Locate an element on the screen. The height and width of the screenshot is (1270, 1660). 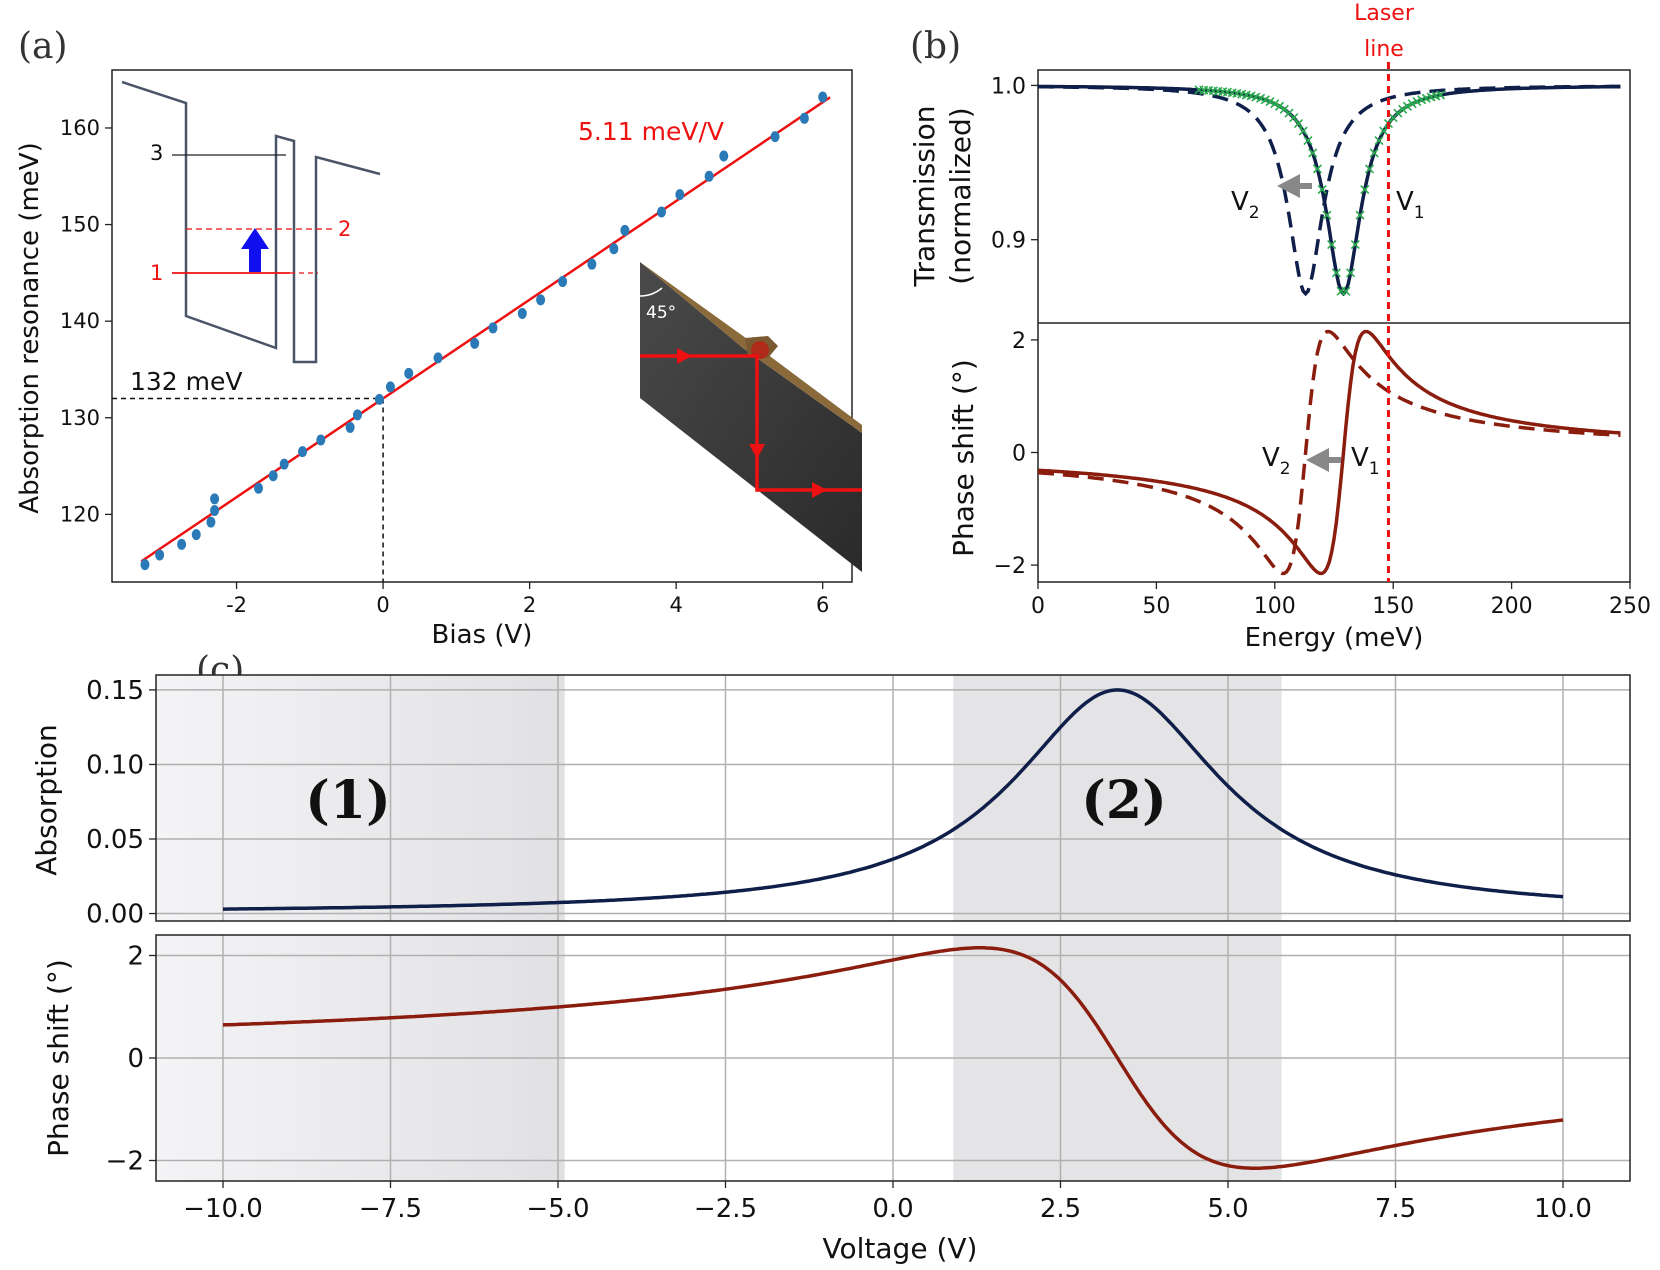
prism-inset: 45° is located at coordinates (750, 417).